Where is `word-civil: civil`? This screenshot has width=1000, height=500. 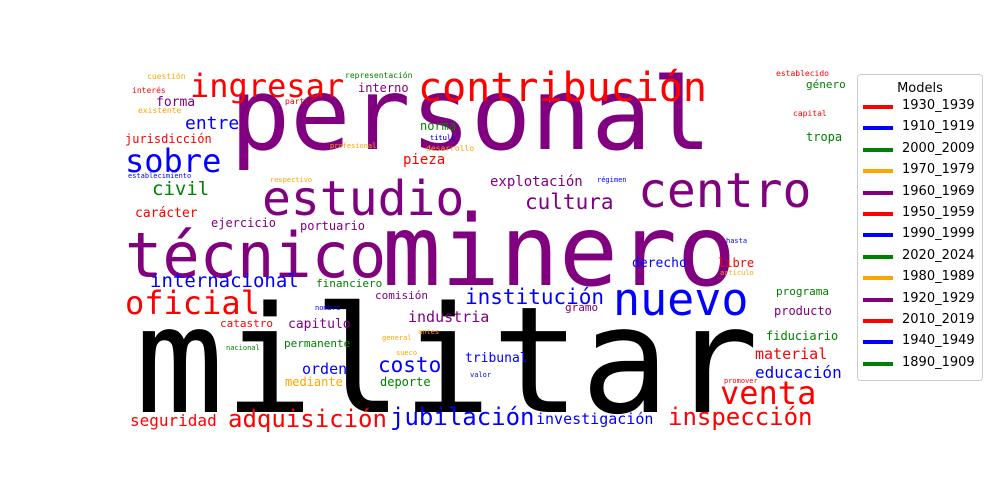
word-civil: civil is located at coordinates (181, 189).